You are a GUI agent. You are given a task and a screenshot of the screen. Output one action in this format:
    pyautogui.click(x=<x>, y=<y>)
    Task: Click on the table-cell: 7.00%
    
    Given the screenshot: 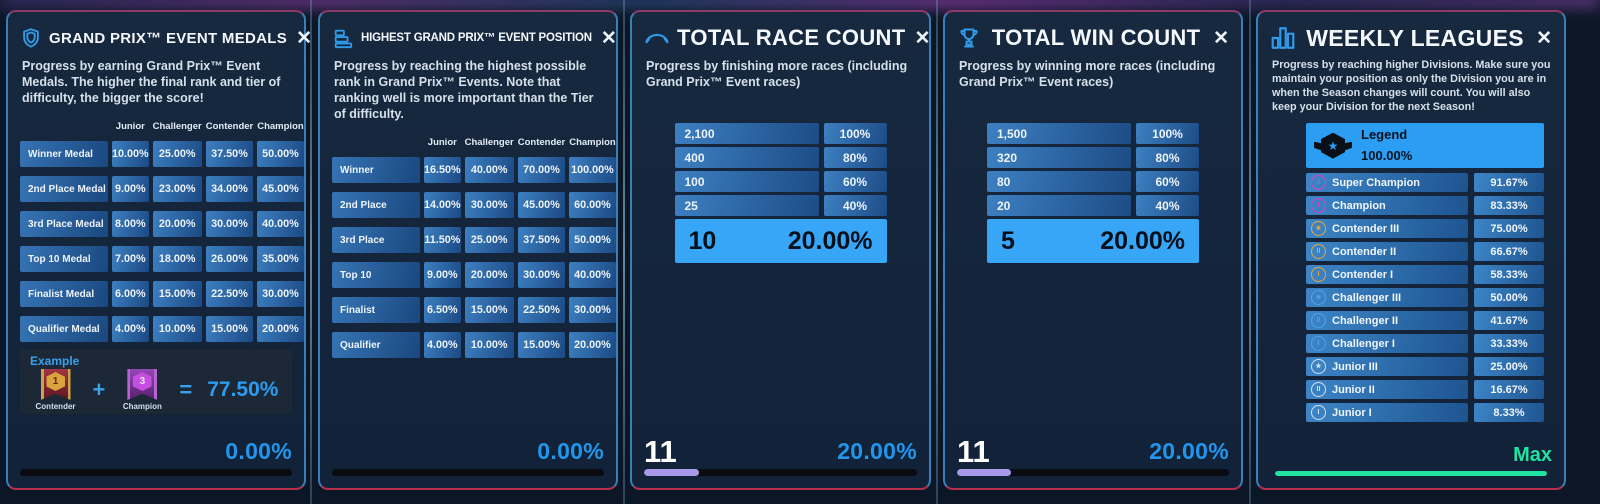 What is the action you would take?
    pyautogui.click(x=130, y=259)
    